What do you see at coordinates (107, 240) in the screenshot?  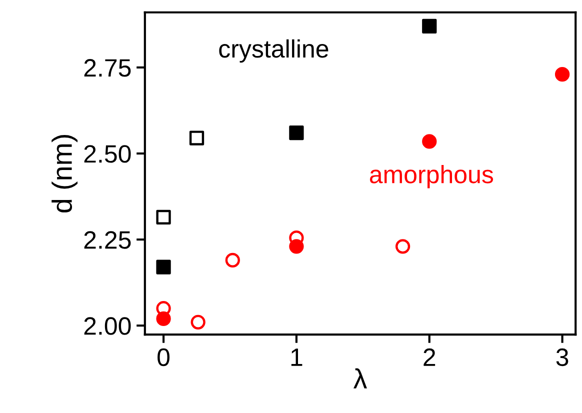 I see `y-tick-label: 2.25` at bounding box center [107, 240].